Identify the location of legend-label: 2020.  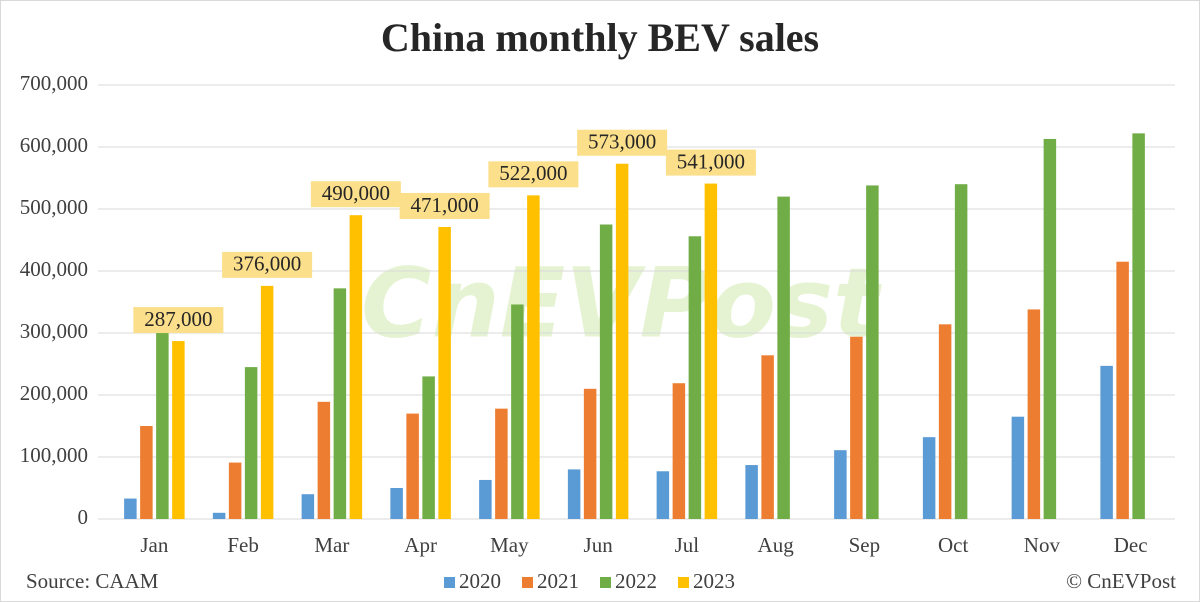
(480, 581).